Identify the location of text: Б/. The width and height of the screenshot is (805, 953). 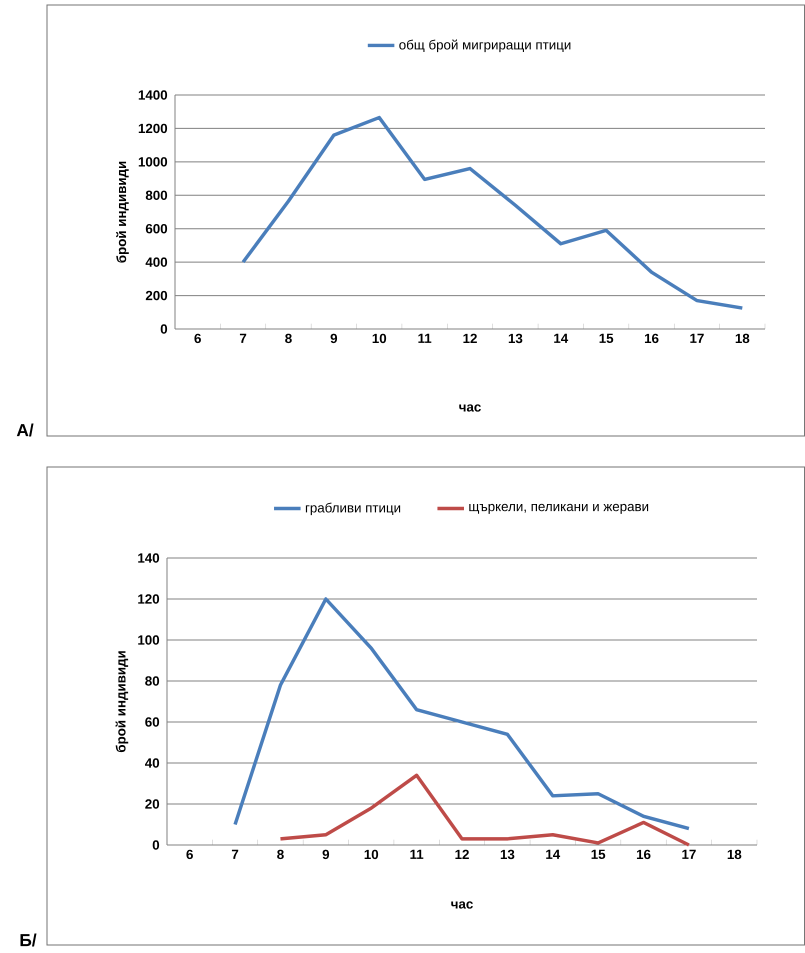
(28, 940).